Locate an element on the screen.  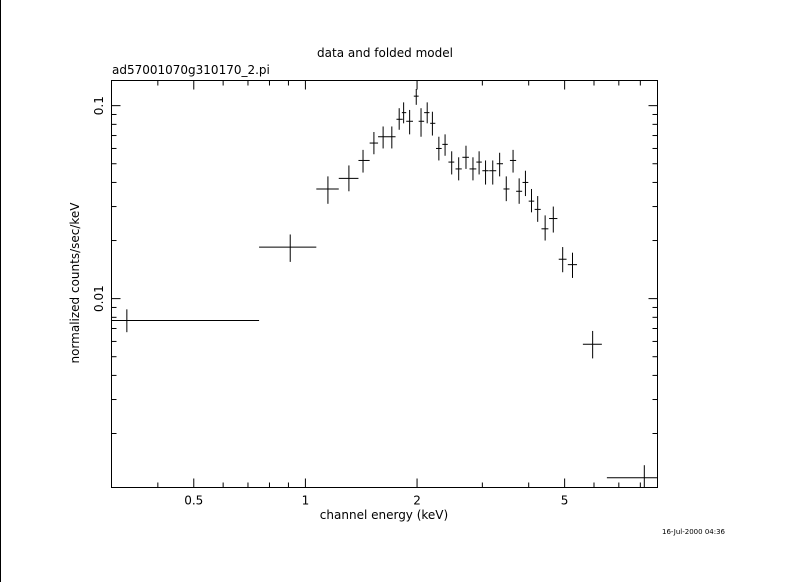
x-tick-label: 2 is located at coordinates (417, 501).